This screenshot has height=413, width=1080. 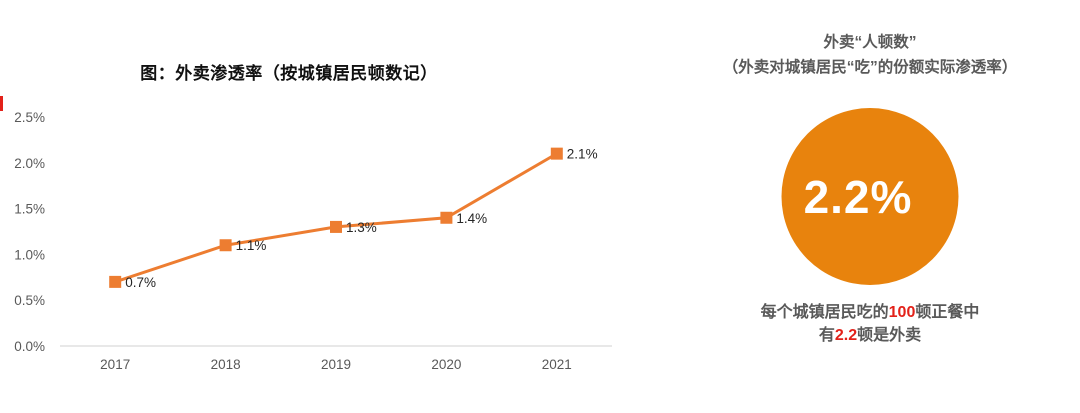 What do you see at coordinates (29, 300) in the screenshot?
I see `y-axis-tick-label: 0.5%` at bounding box center [29, 300].